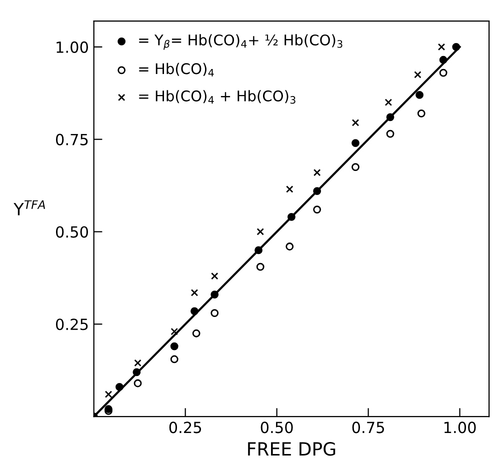 The image size is (494, 468). I want to click on y-tick-label: 0.75, so click(72, 140).